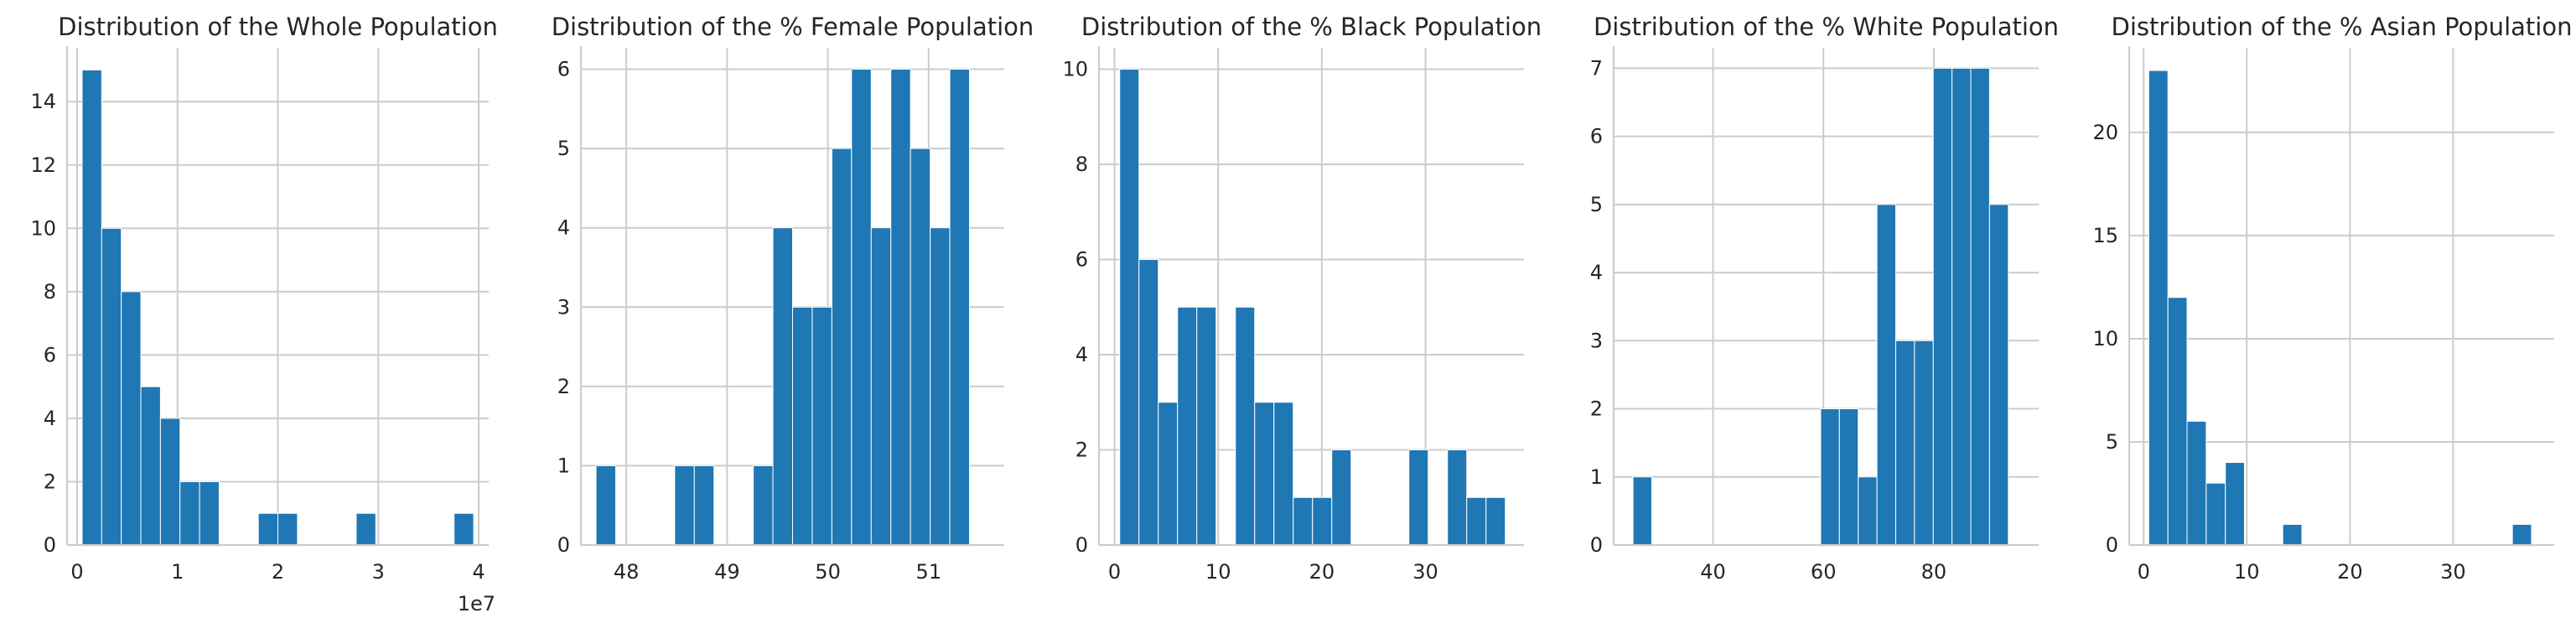  Describe the element at coordinates (1713, 572) in the screenshot. I see `x-tick-label: 40` at that location.